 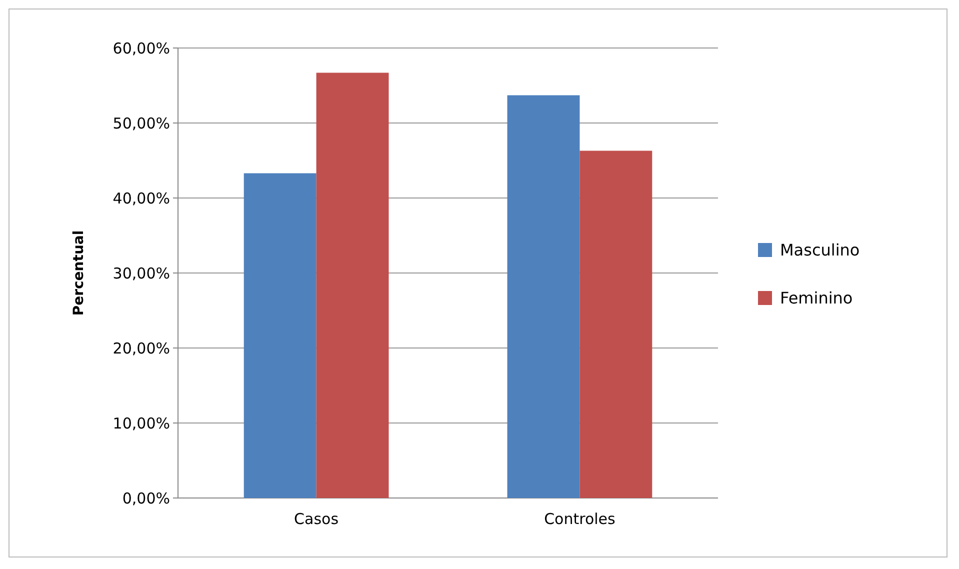 I want to click on legend-label: Masculino, so click(x=820, y=250).